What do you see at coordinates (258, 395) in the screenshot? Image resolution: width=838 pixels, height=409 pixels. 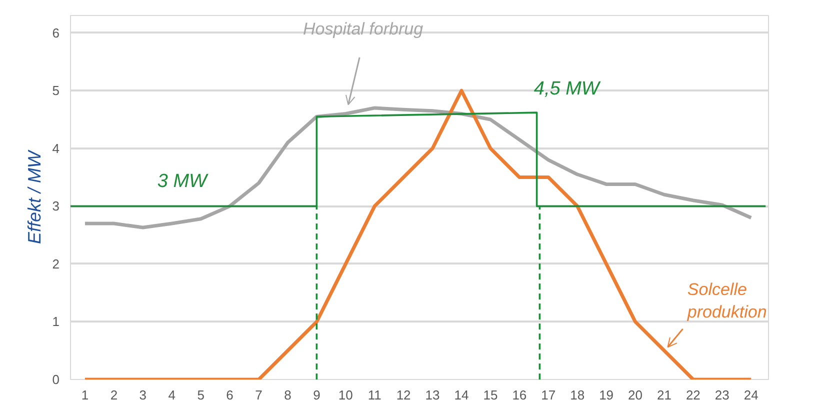 I see `x-tick-label: 7` at bounding box center [258, 395].